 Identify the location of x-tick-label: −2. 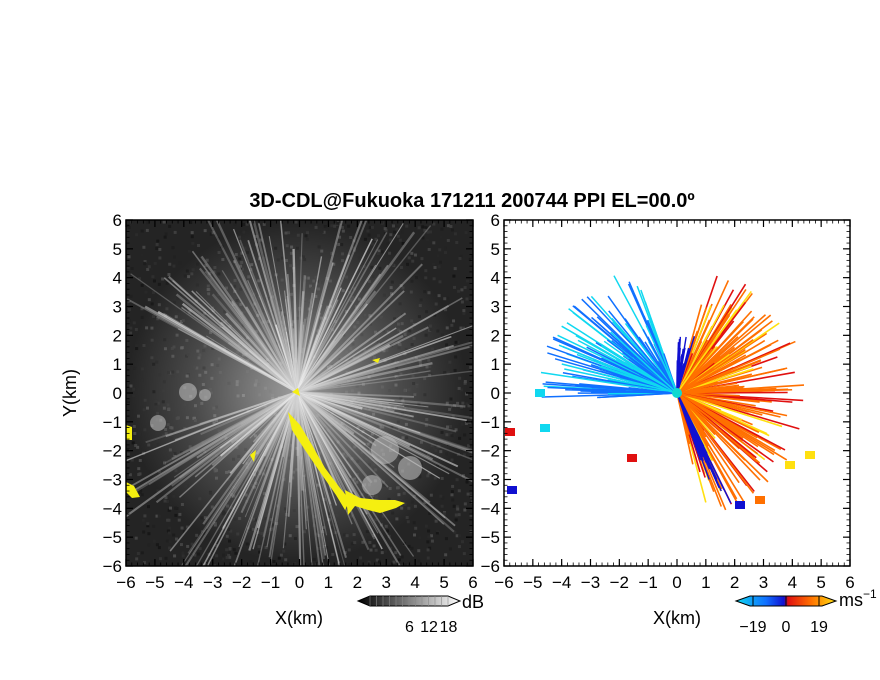
(241, 582).